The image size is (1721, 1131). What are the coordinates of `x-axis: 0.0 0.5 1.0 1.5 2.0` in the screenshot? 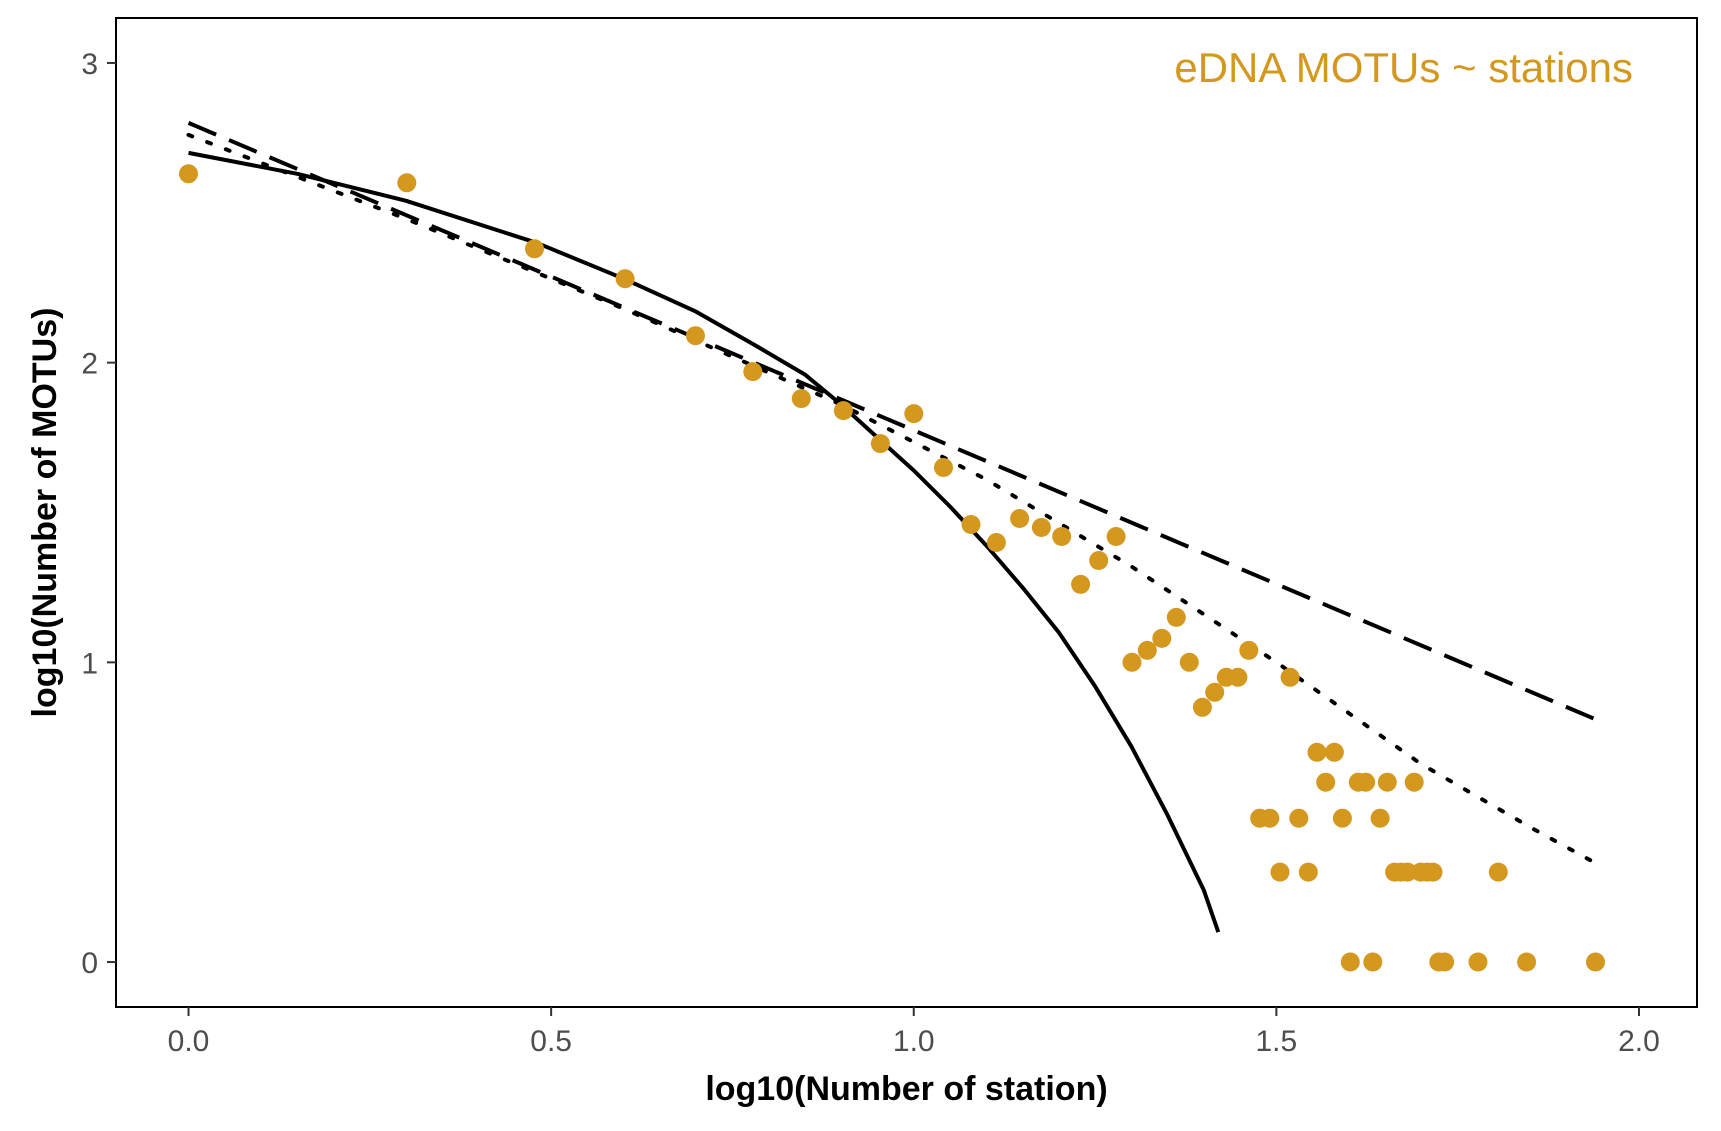 It's located at (914, 1032).